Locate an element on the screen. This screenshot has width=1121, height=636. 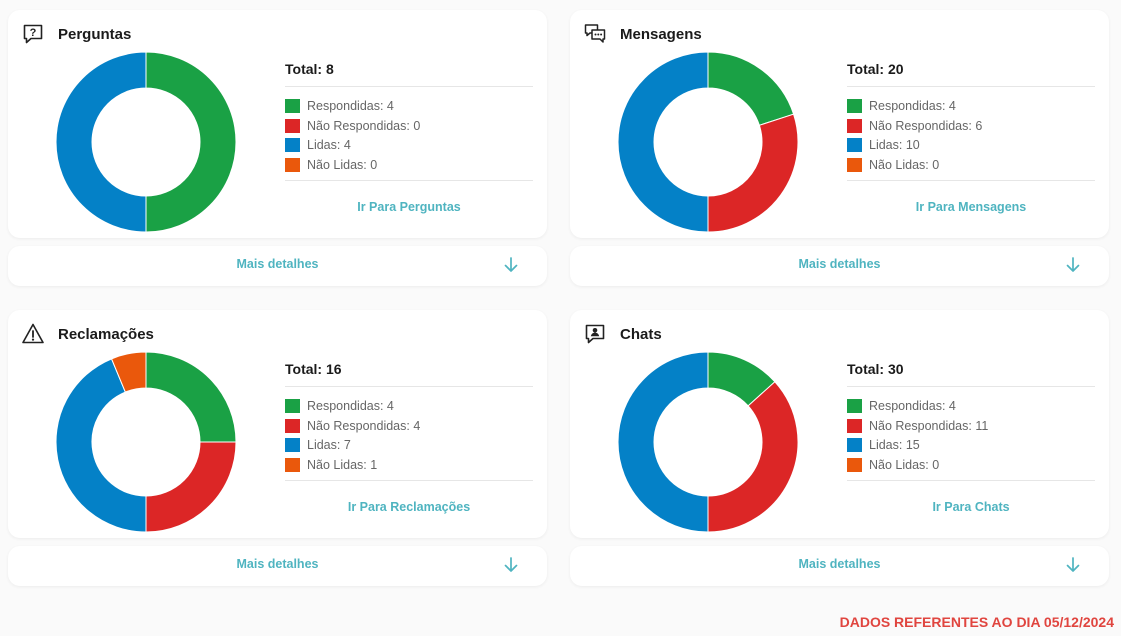
donut-chart-reclamacoes is located at coordinates (146, 442).